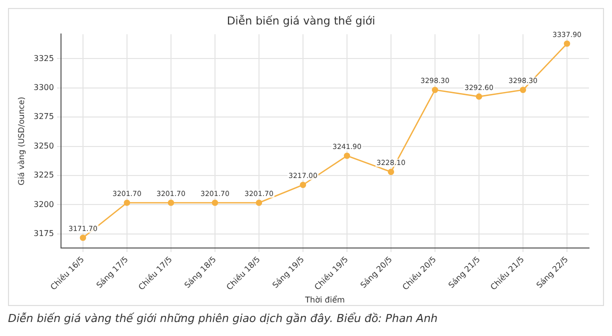 This screenshot has height=336, width=612. What do you see at coordinates (44, 145) in the screenshot?
I see `y-tick-label: 3250` at bounding box center [44, 145].